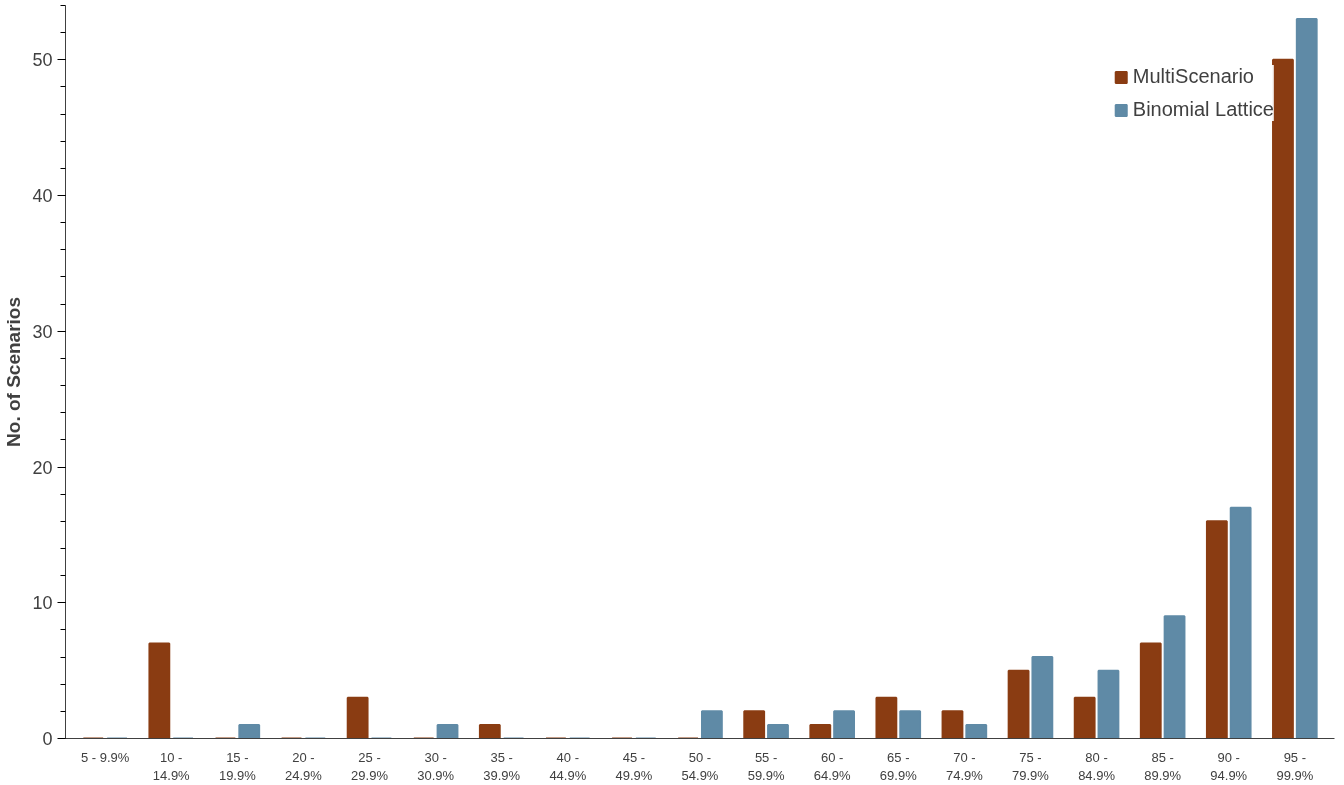  What do you see at coordinates (1295, 766) in the screenshot?
I see `x-tick-label: 95 - 99.9%` at bounding box center [1295, 766].